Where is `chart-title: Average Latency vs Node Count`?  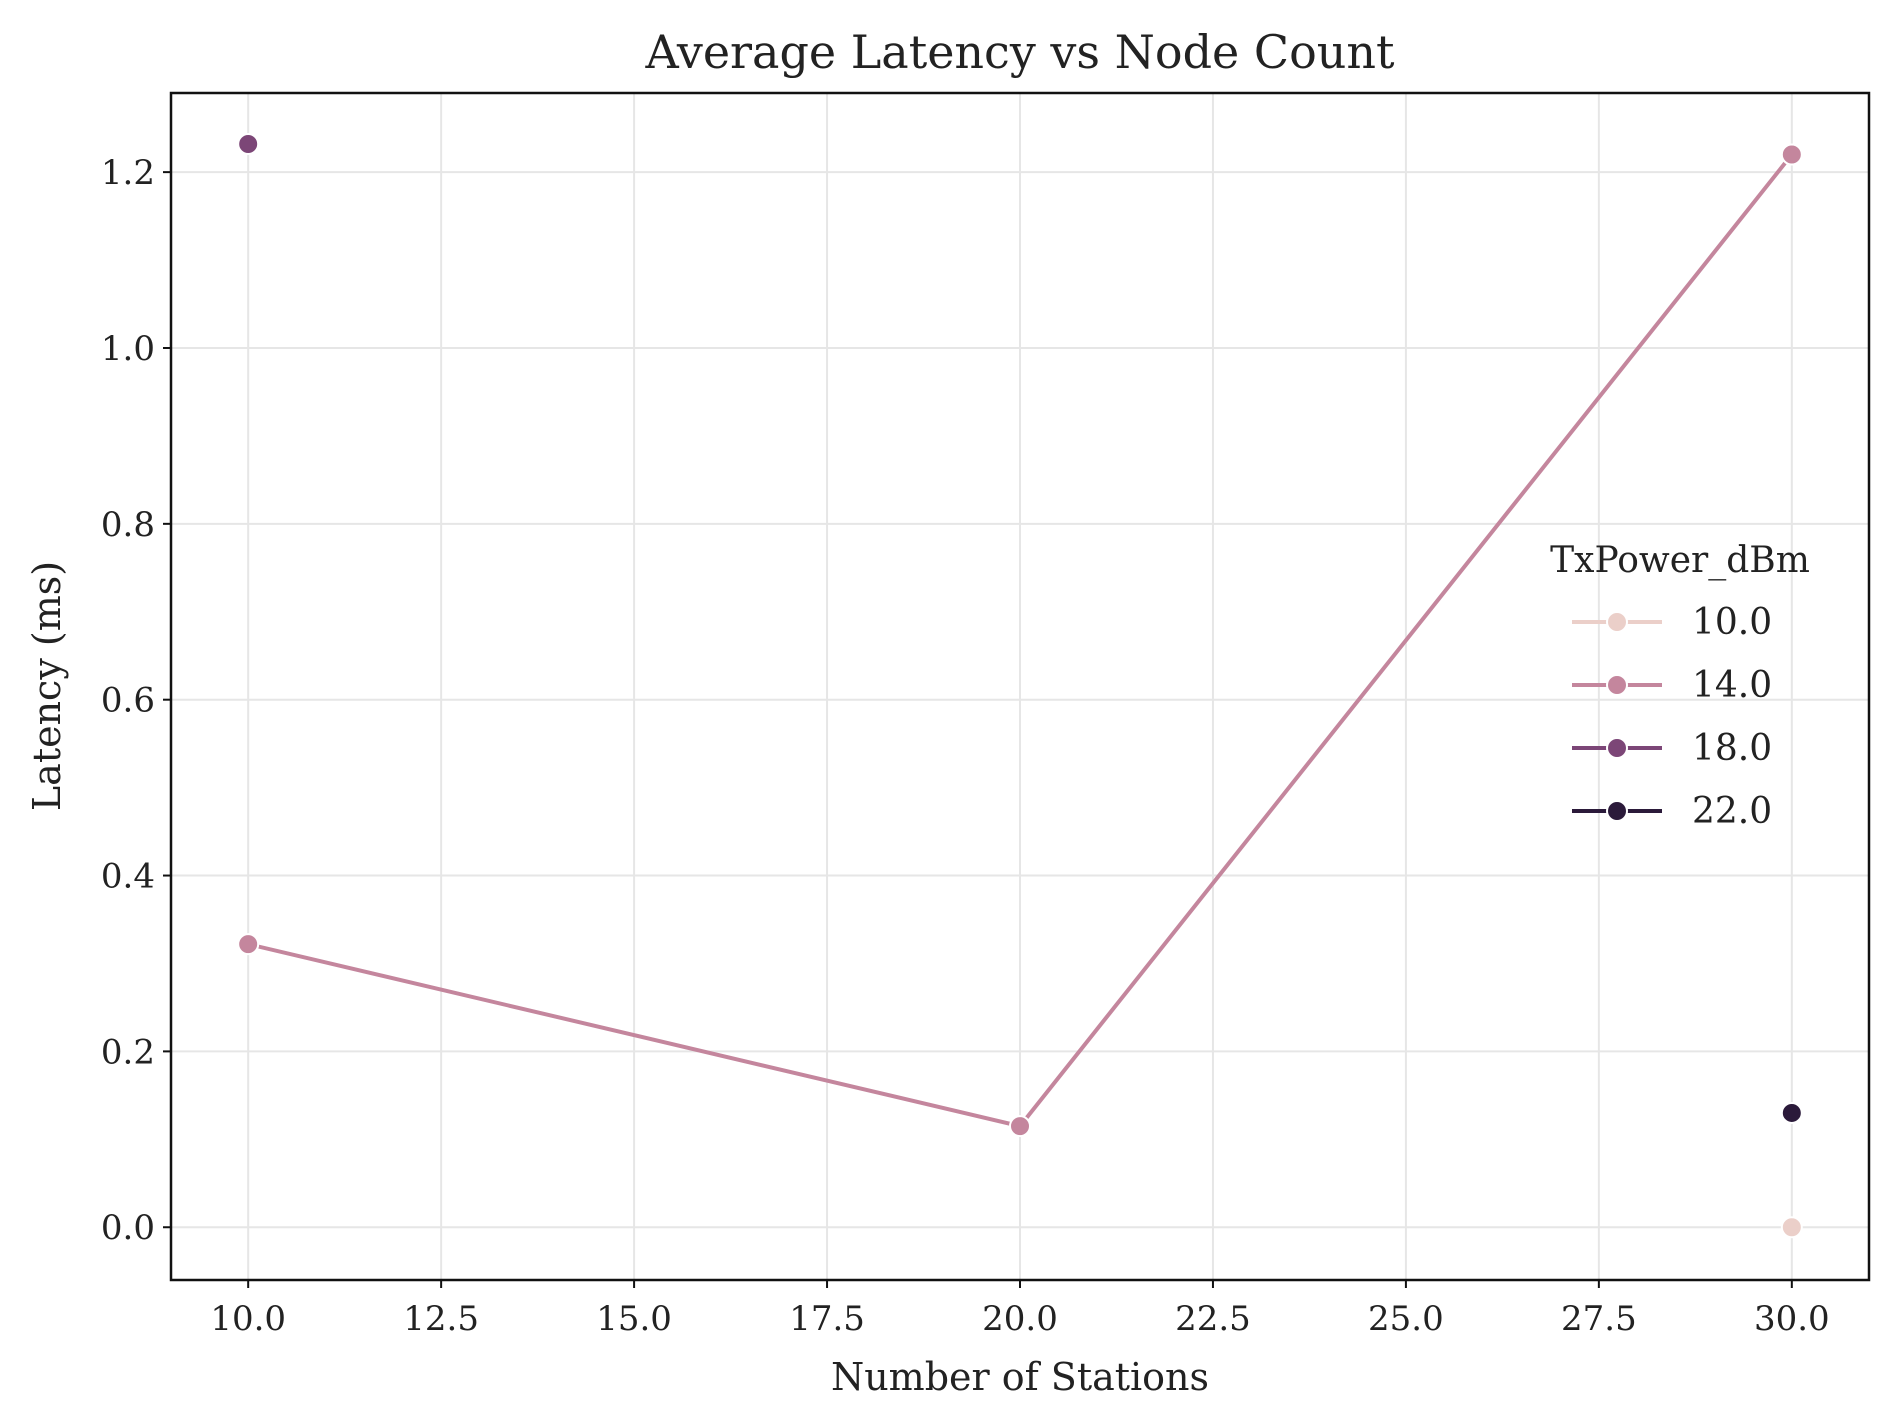 chart-title: Average Latency vs Node Count is located at coordinates (1019, 52).